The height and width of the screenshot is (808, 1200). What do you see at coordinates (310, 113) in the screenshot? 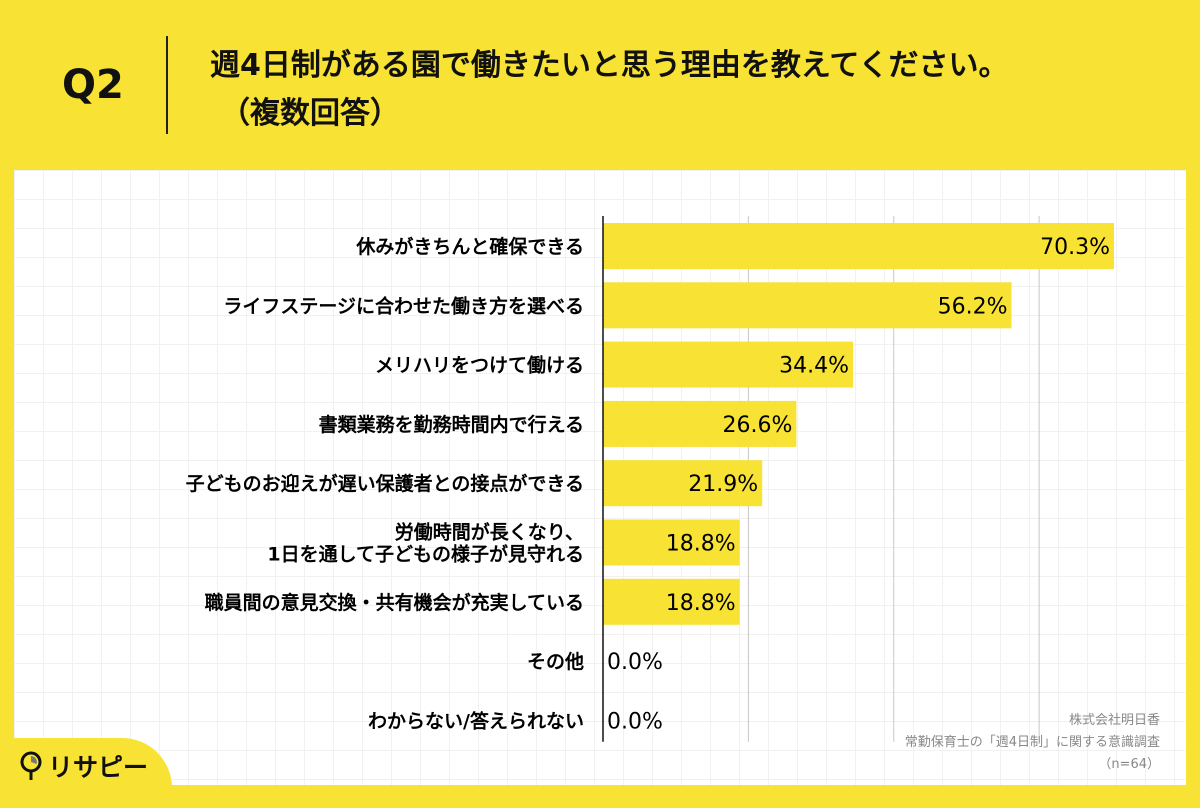
I see `title-subtitle: （複数回答）` at bounding box center [310, 113].